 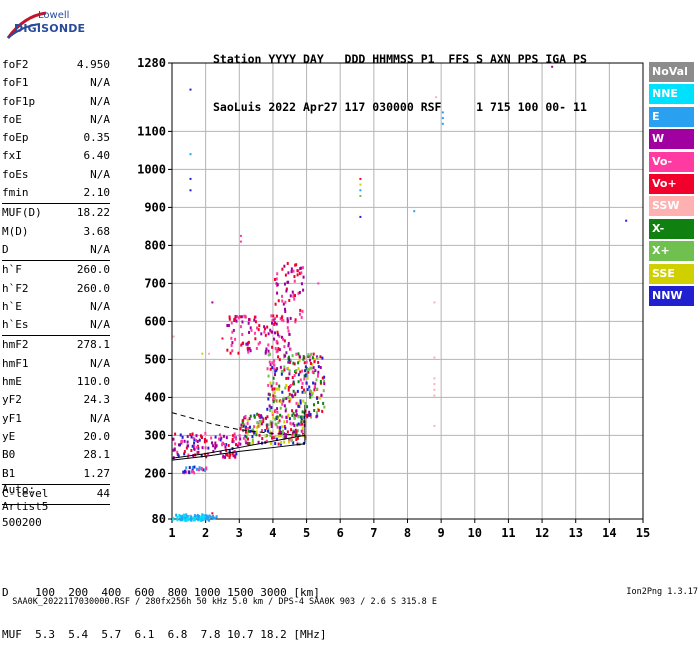 What do you see at coordinates (97, 400) in the screenshot?
I see `param-value: 24.3` at bounding box center [97, 400].